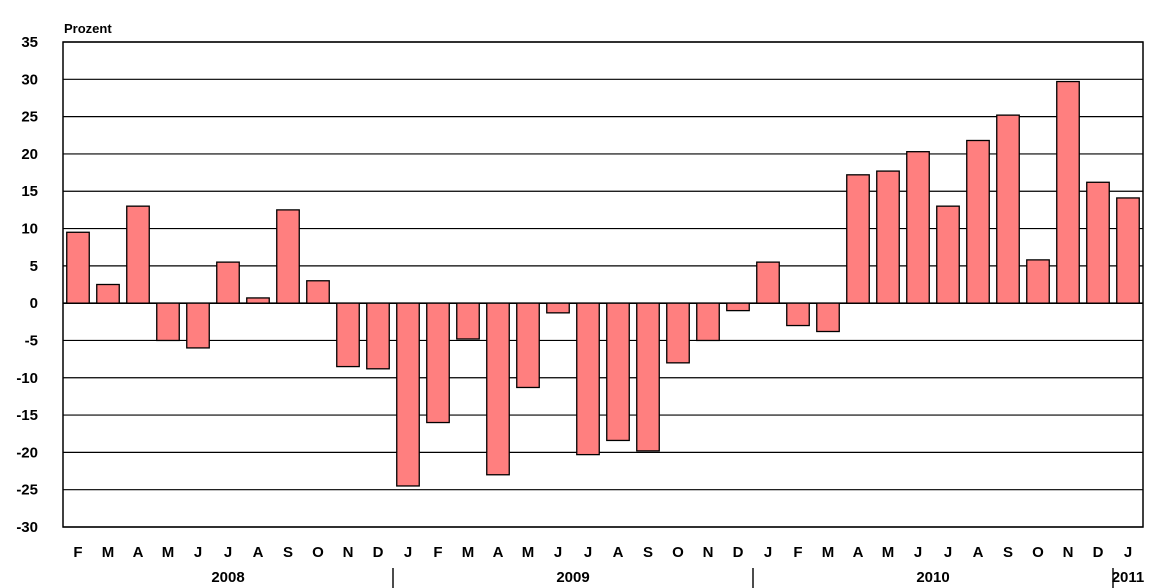  Describe the element at coordinates (29, 117) in the screenshot. I see `y-tick-label: 25` at that location.